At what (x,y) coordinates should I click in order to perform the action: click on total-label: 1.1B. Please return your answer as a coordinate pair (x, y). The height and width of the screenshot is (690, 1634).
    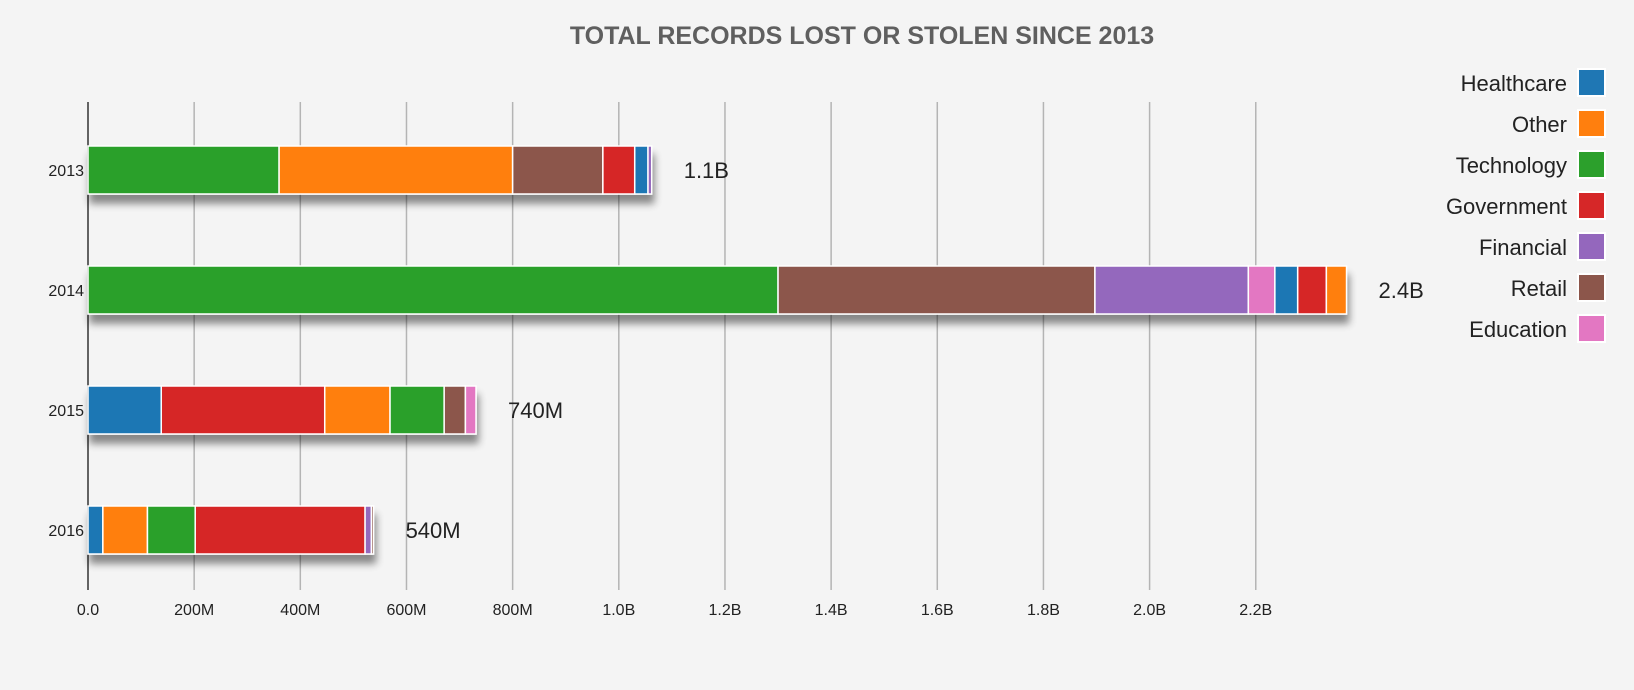
    Looking at the image, I should click on (706, 170).